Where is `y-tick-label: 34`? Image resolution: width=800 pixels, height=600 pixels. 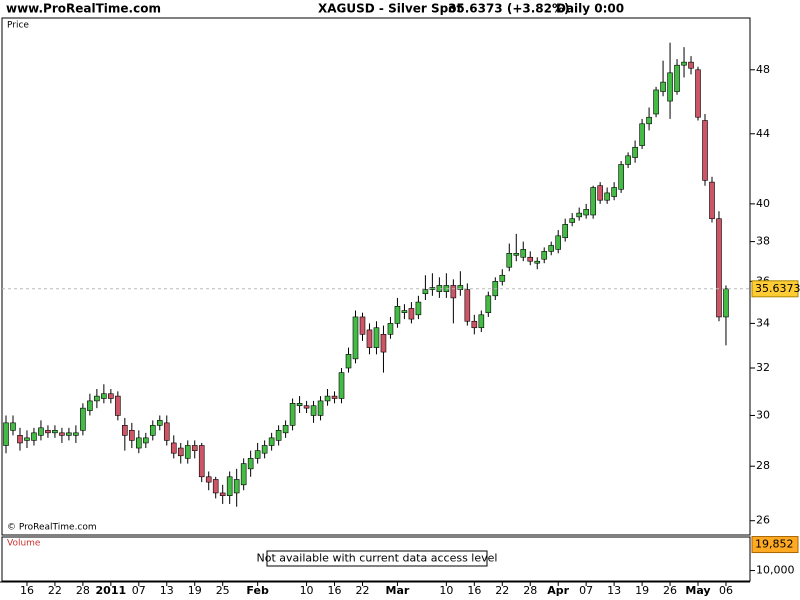 y-tick-label: 34 is located at coordinates (763, 322).